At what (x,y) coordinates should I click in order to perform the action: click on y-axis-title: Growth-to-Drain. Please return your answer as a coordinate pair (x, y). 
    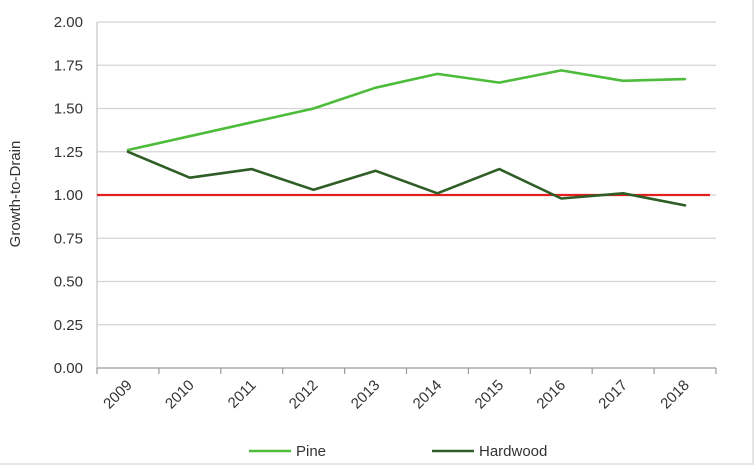
    Looking at the image, I should click on (15, 194).